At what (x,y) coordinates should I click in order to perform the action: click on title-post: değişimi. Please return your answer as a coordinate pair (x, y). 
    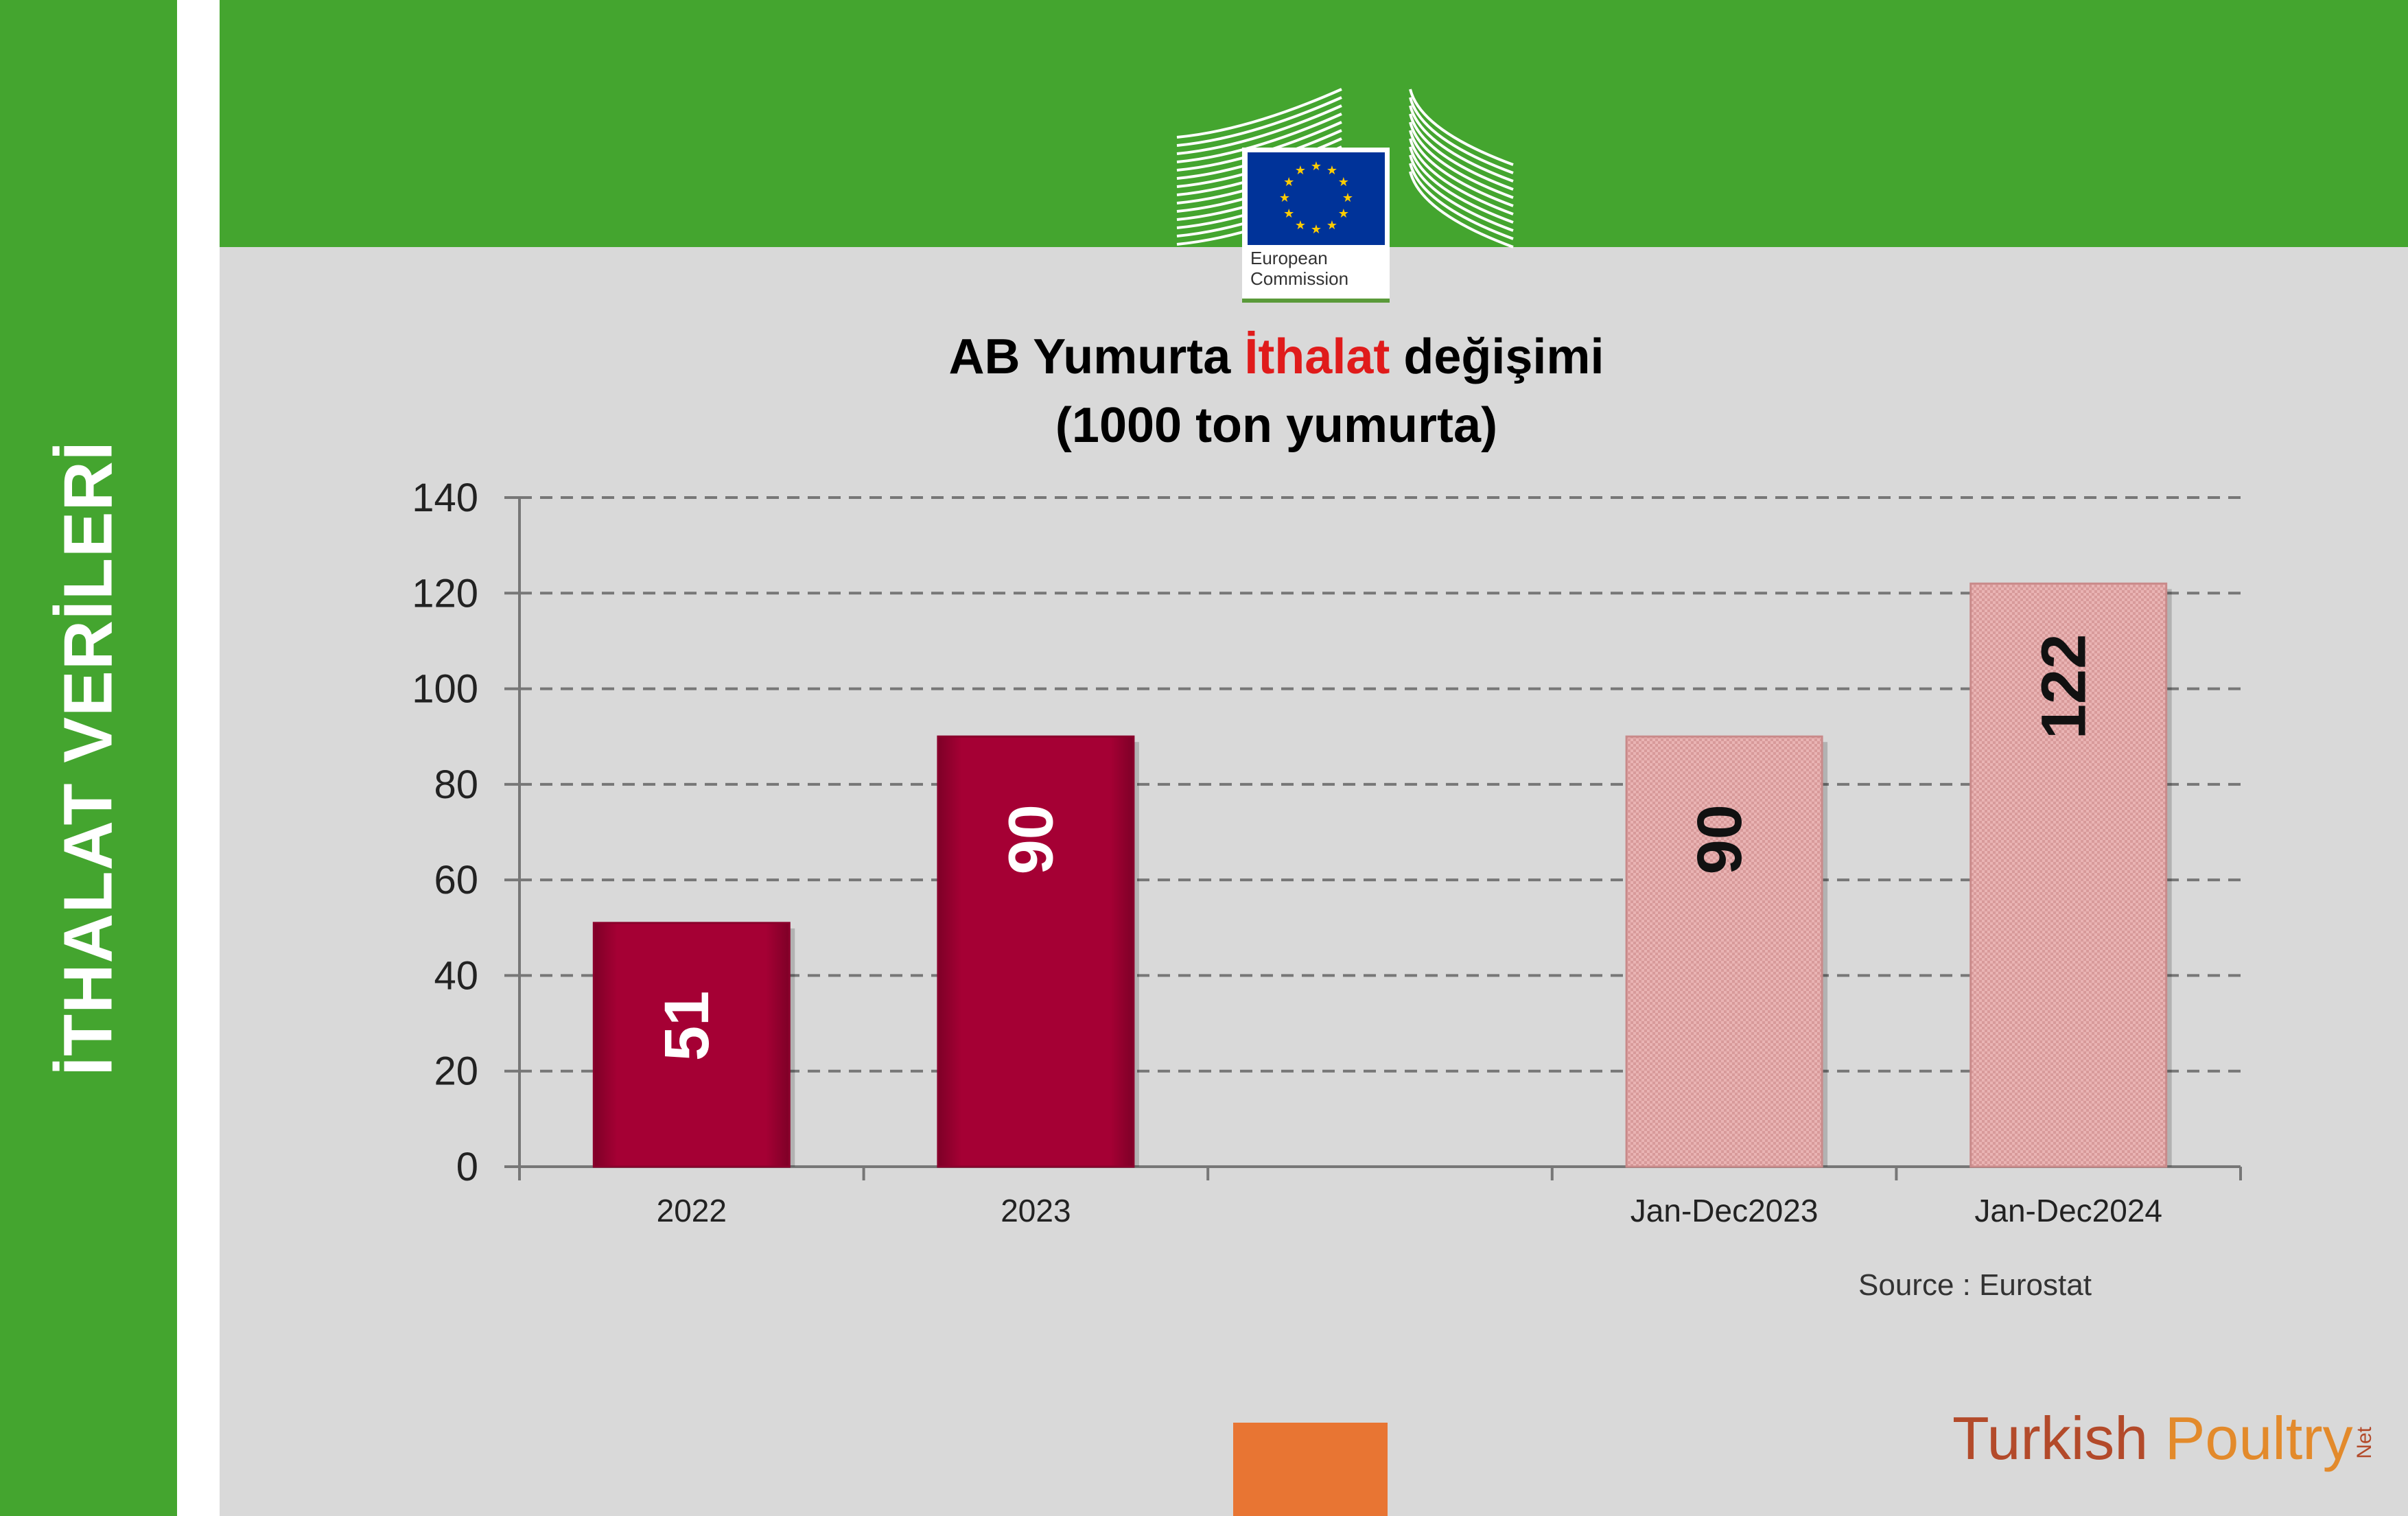
    Looking at the image, I should click on (1497, 356).